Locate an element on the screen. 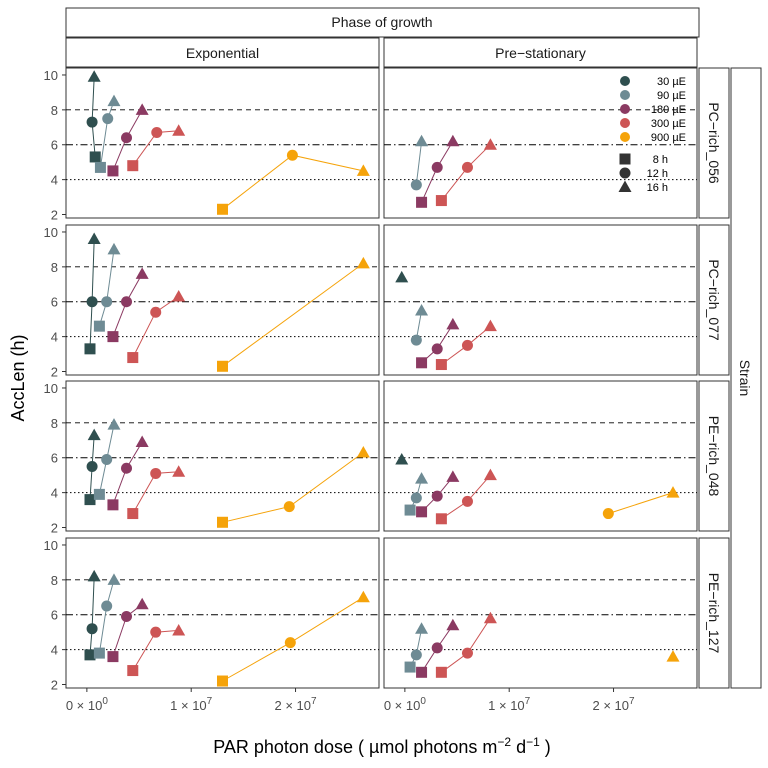 The height and width of the screenshot is (768, 768). legend-photoperiod-label: 16 h is located at coordinates (657, 188).